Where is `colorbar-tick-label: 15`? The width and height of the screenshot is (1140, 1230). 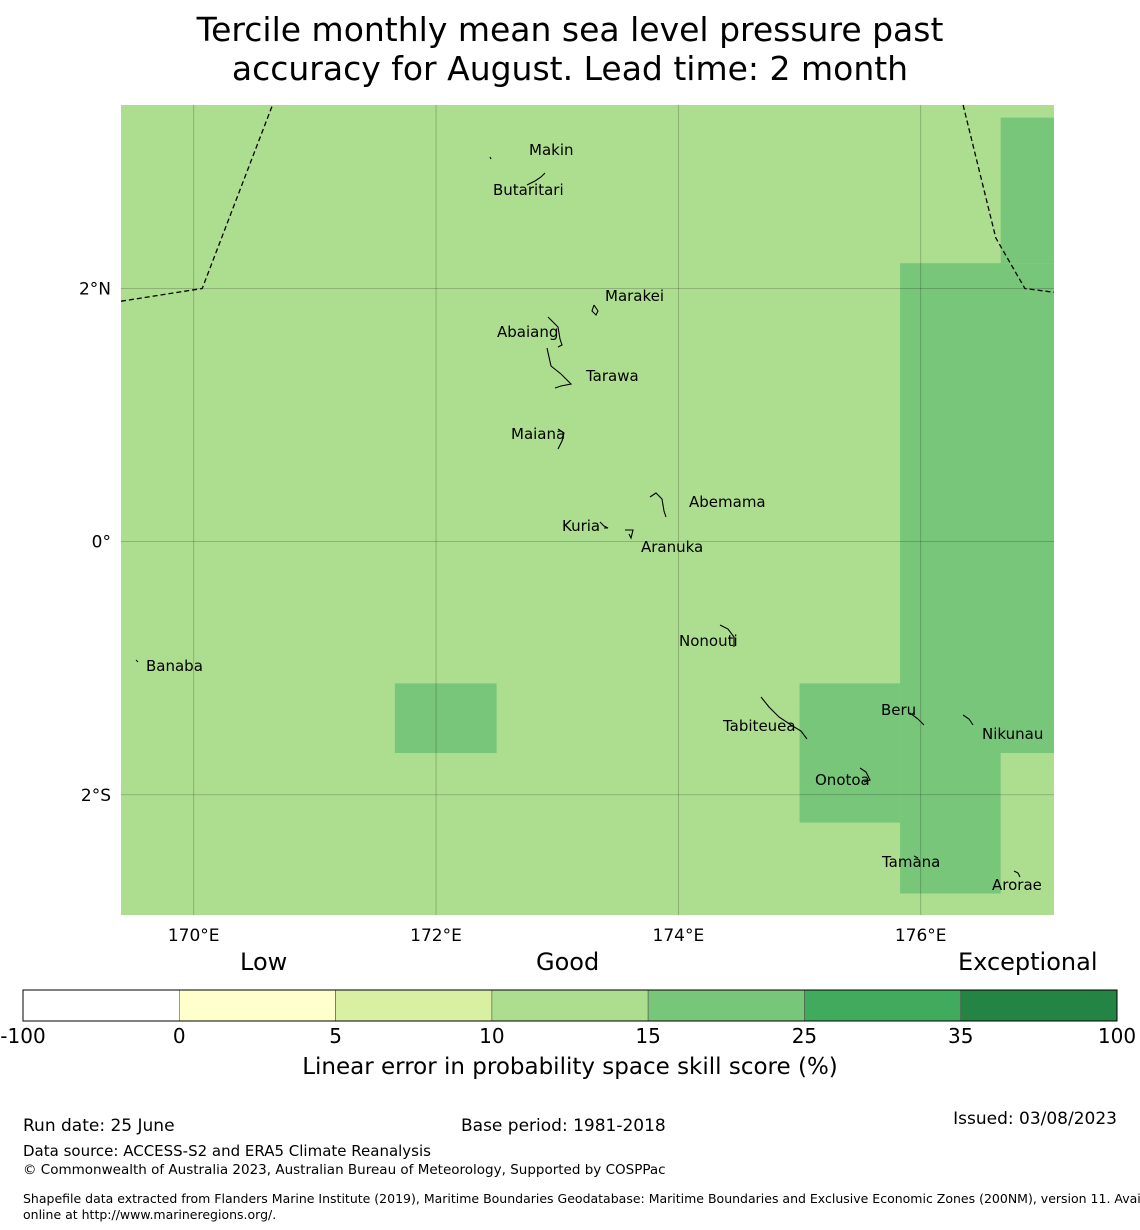 colorbar-tick-label: 15 is located at coordinates (648, 1036).